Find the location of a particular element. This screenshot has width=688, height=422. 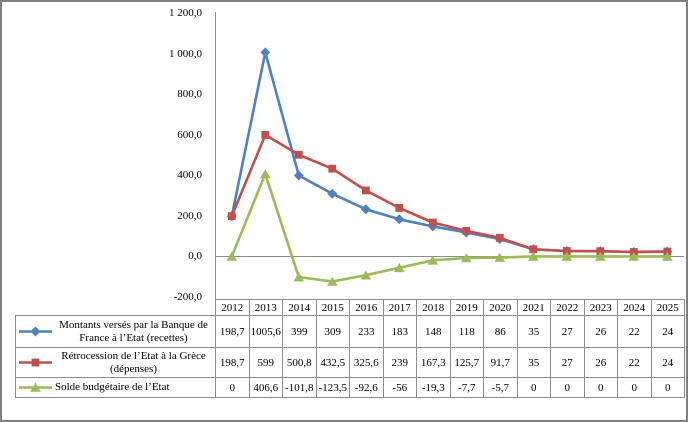

table-value-cell: 198,7 is located at coordinates (233, 363).